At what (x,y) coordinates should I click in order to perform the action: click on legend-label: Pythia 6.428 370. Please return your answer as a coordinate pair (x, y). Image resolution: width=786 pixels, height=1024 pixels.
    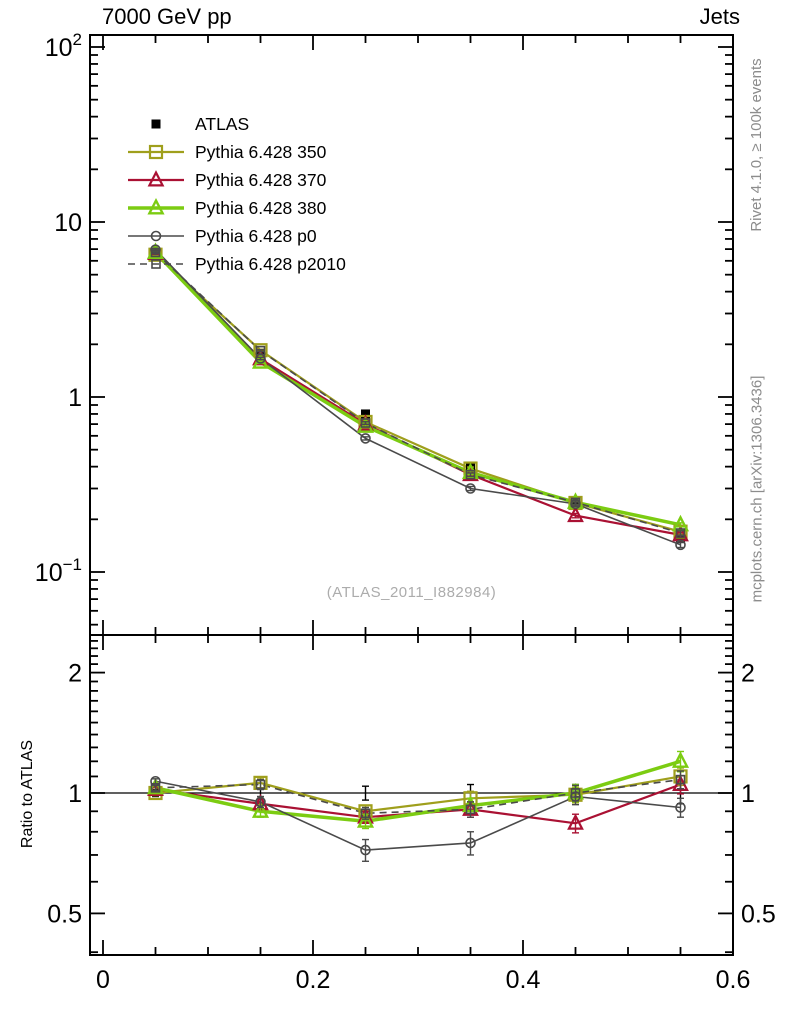
    Looking at the image, I should click on (261, 179).